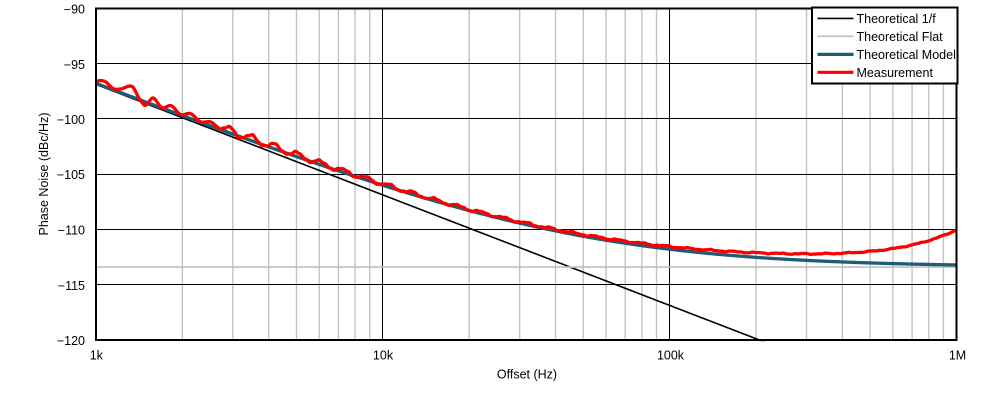  Describe the element at coordinates (897, 19) in the screenshot. I see `svg-text: Theoretical 1/f` at that location.